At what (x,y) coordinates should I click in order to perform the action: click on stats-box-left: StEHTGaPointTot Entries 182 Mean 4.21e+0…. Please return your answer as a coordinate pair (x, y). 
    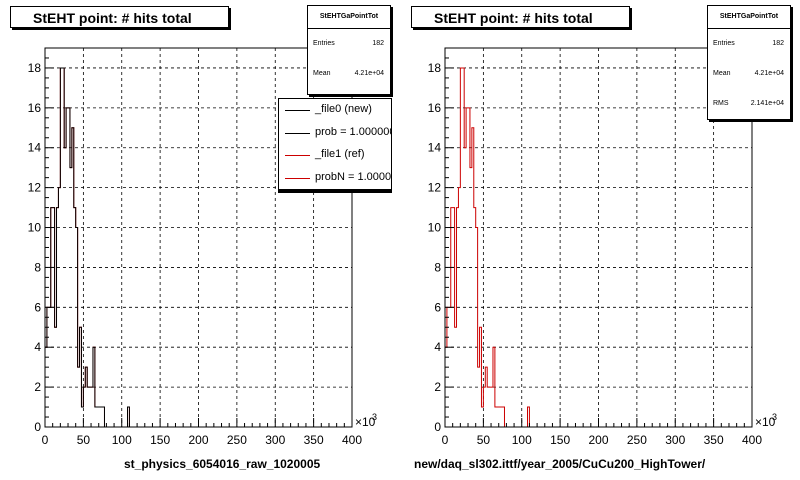
    Looking at the image, I should click on (349, 50).